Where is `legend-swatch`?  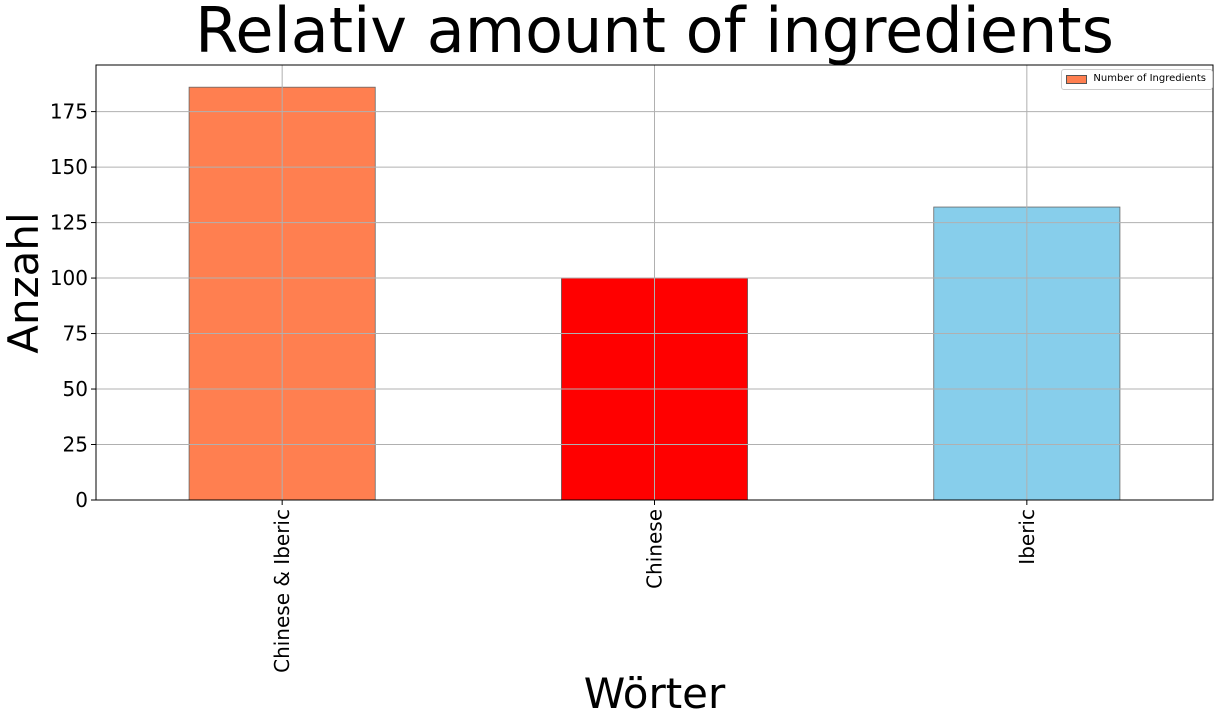
legend-swatch is located at coordinates (1077, 79).